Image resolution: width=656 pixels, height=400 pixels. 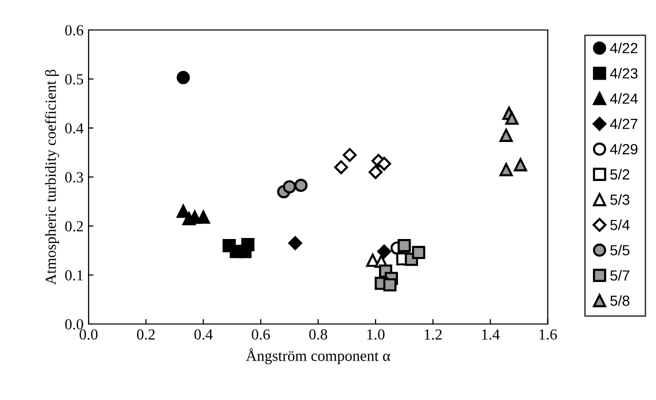 What do you see at coordinates (203, 334) in the screenshot?
I see `x-tick-label: 0.4` at bounding box center [203, 334].